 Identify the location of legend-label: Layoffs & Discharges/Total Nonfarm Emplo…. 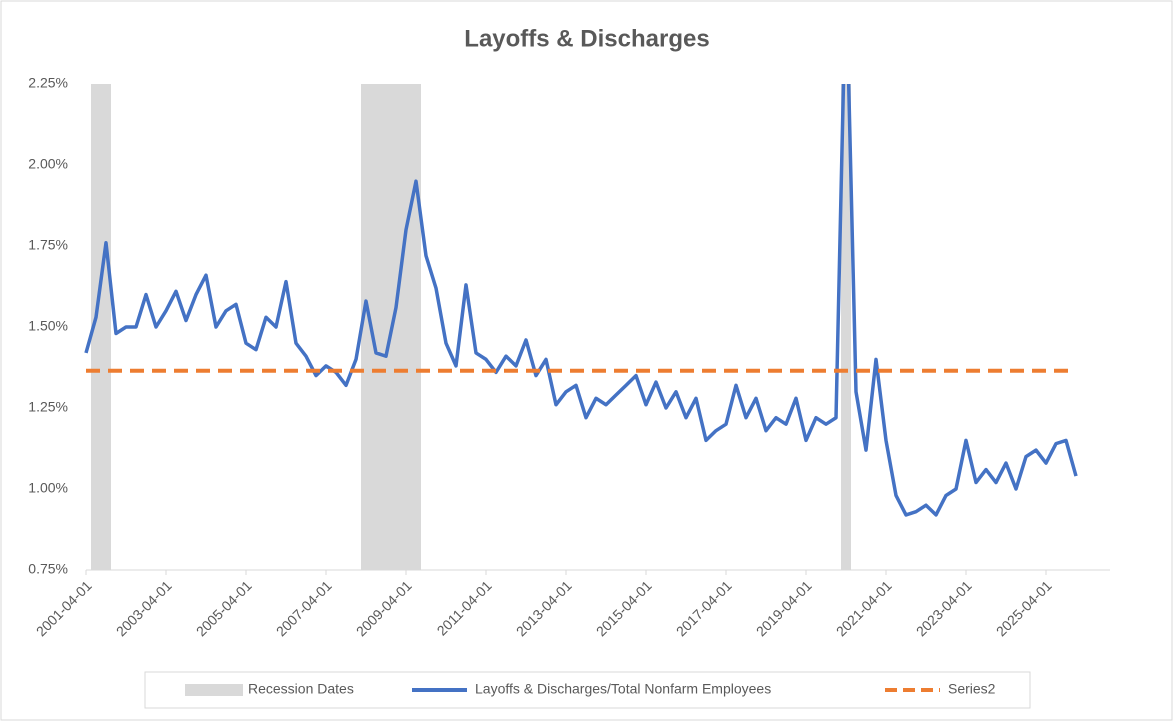
(623, 689).